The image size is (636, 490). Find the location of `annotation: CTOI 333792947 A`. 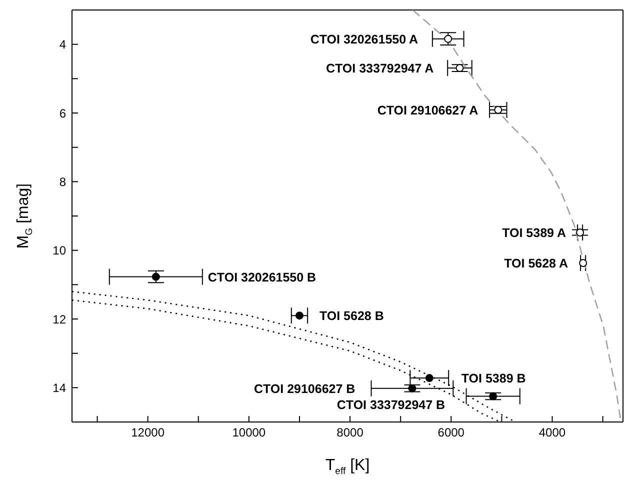

annotation: CTOI 333792947 A is located at coordinates (380, 69).